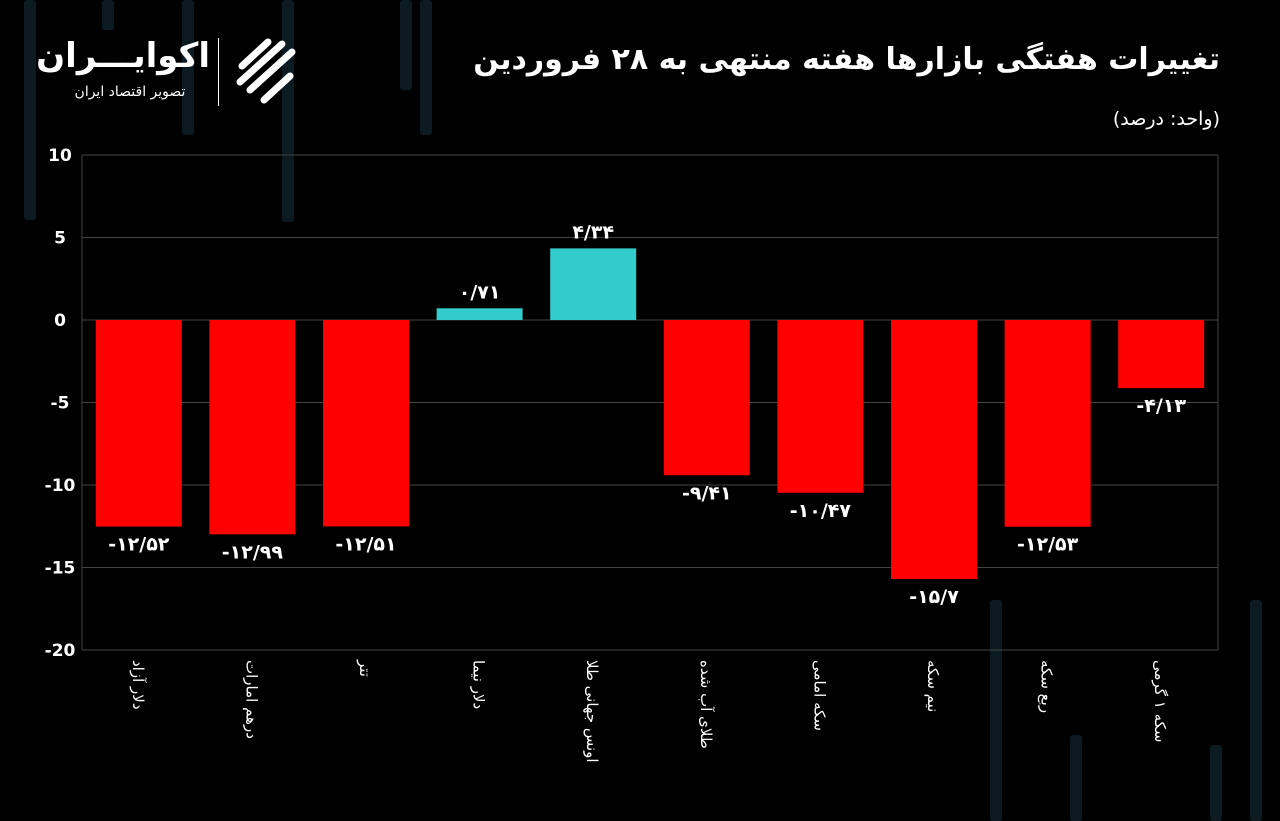 Image resolution: width=1280 pixels, height=821 pixels. I want to click on data-label: -۱۲/۵۲, so click(139, 545).